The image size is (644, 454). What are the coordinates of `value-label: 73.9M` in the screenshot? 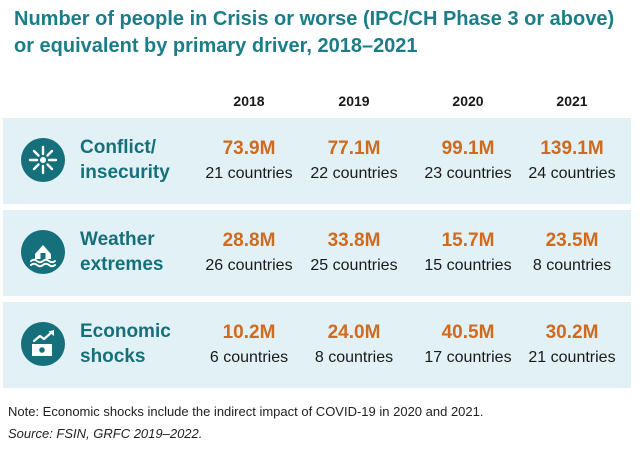 It's located at (249, 148).